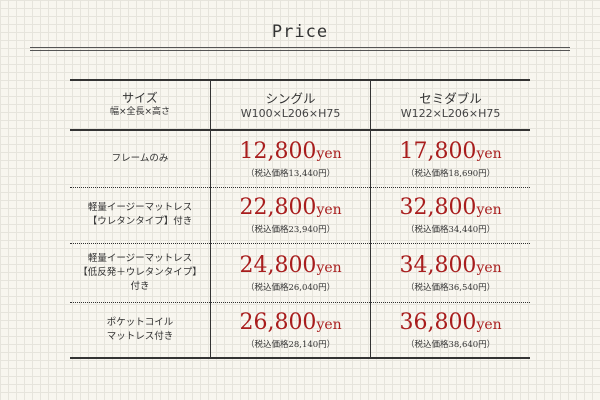 The image size is (600, 400). Describe the element at coordinates (290, 113) in the screenshot. I see `col-size: W100×L206×H75` at that location.